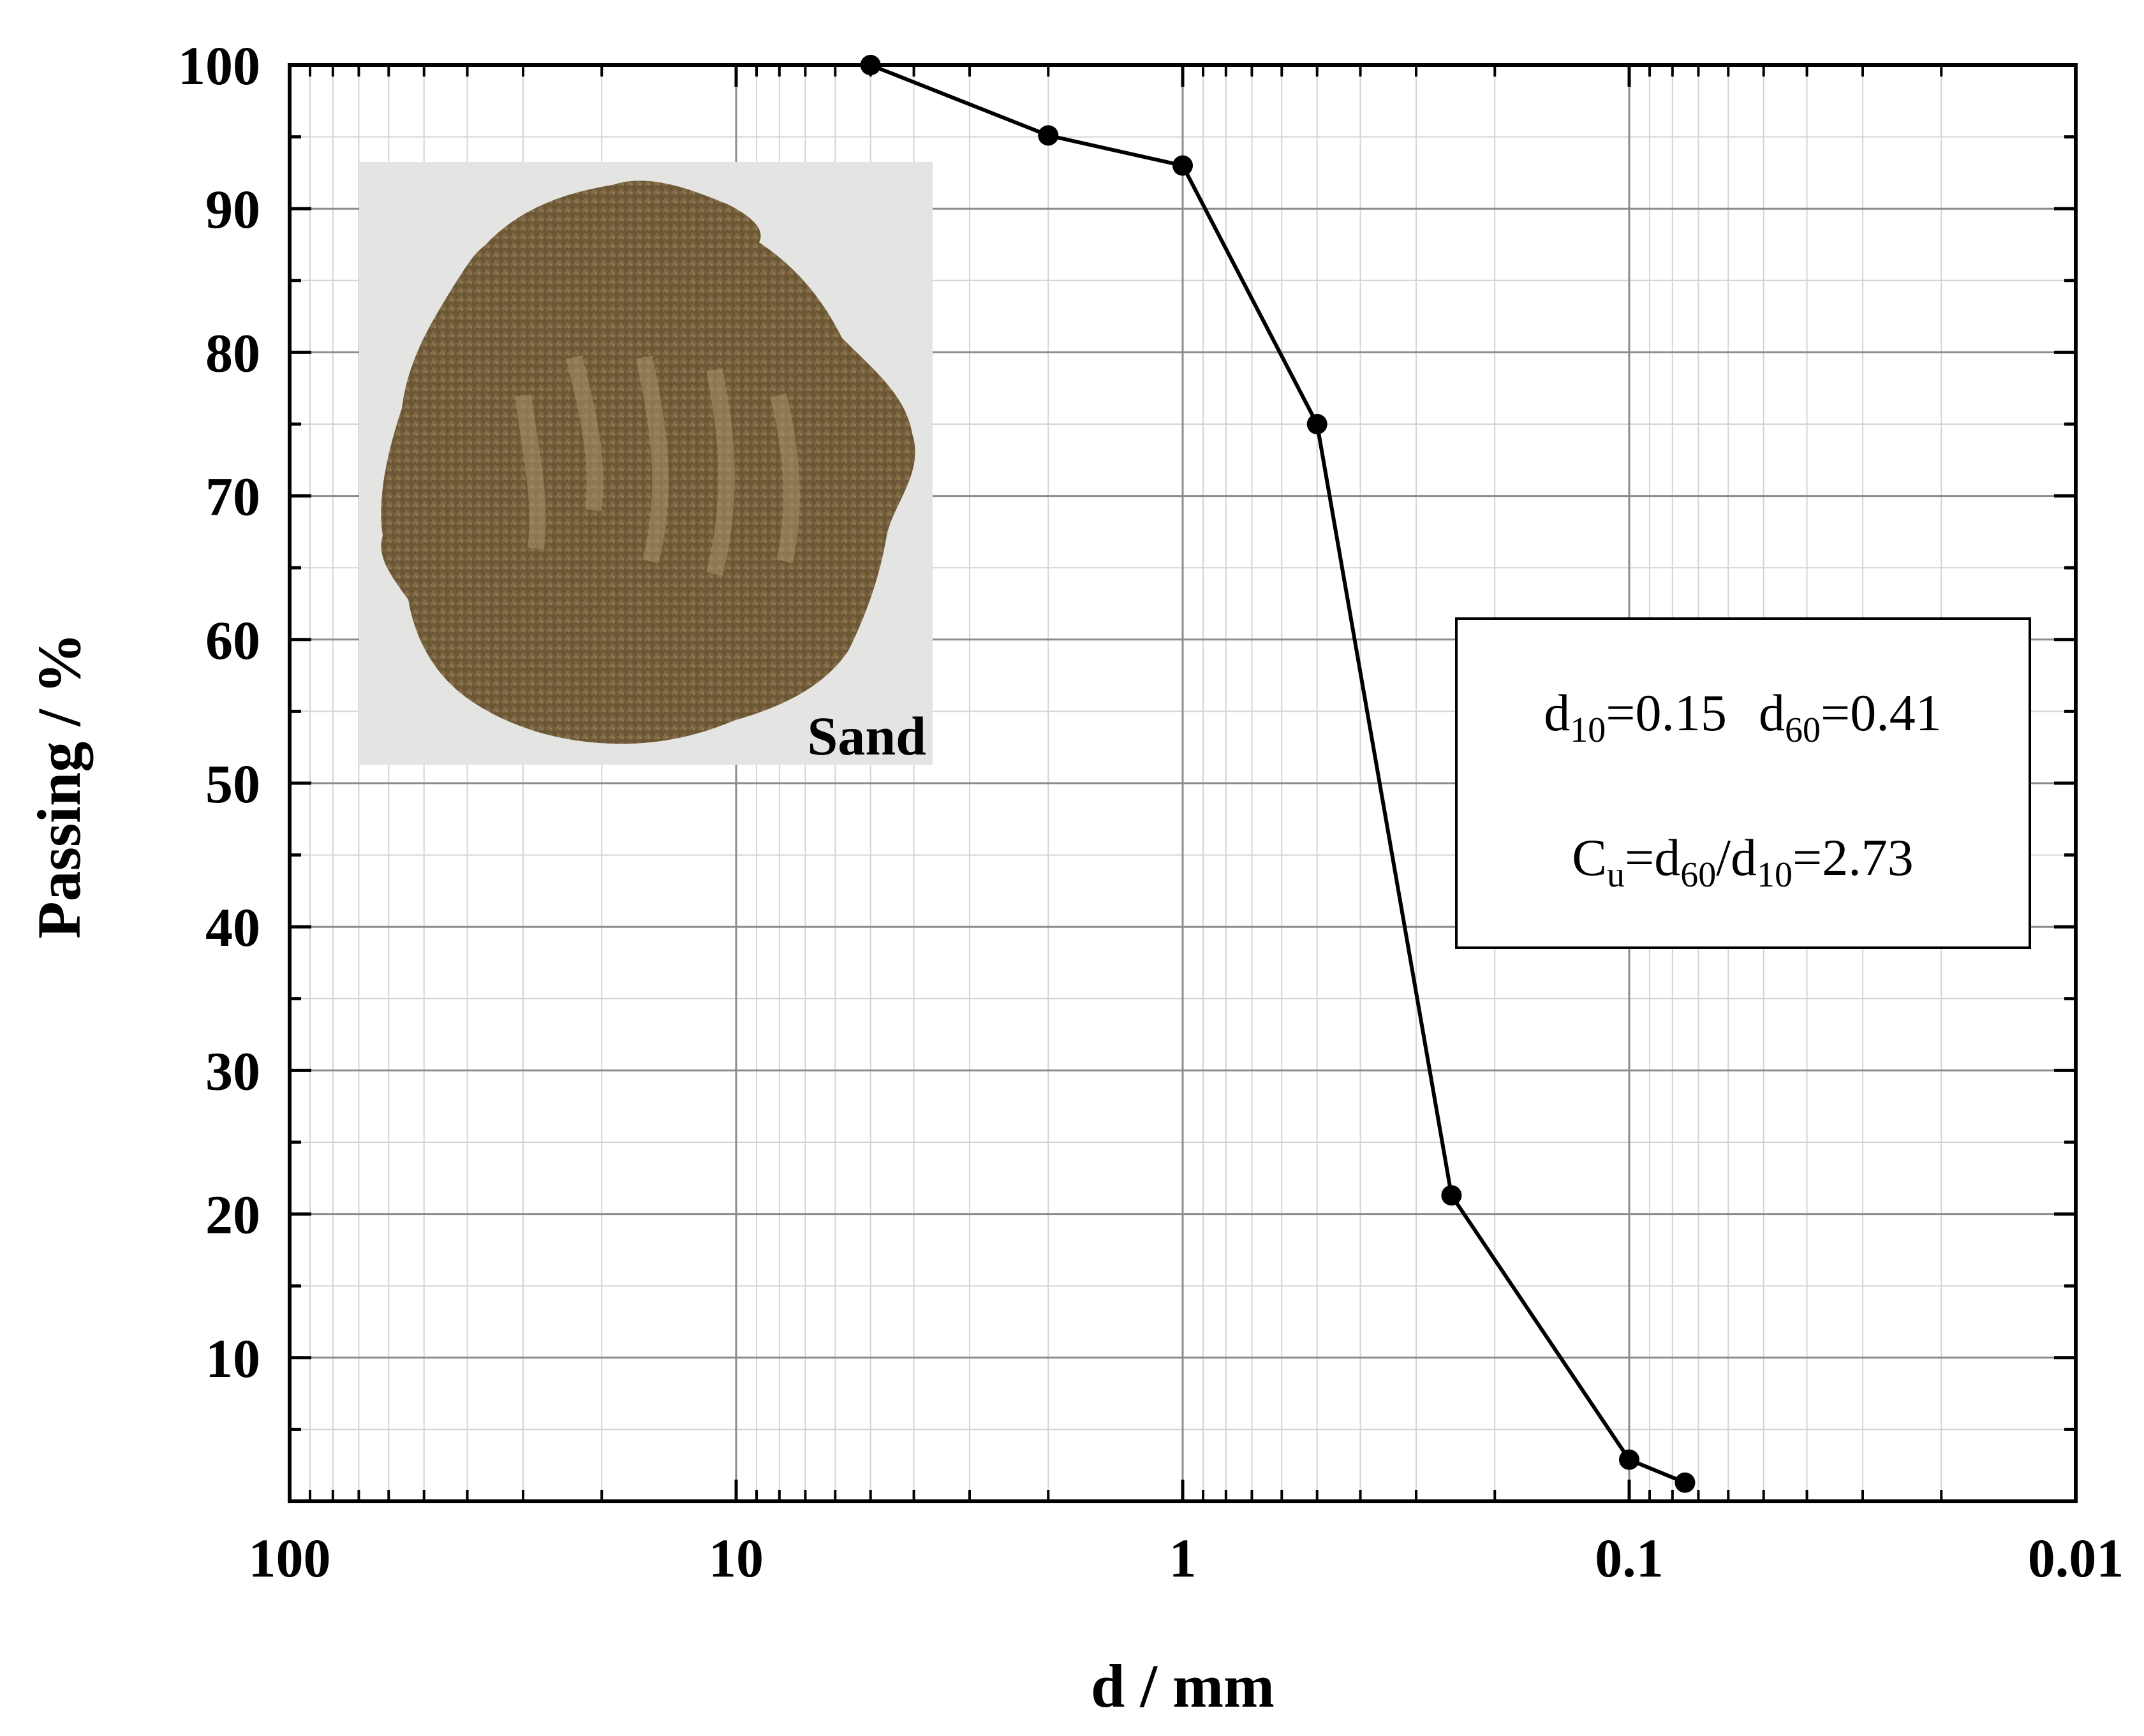 This screenshot has width=2144, height=1736. Describe the element at coordinates (232, 641) in the screenshot. I see `y-tick-label: 60` at that location.